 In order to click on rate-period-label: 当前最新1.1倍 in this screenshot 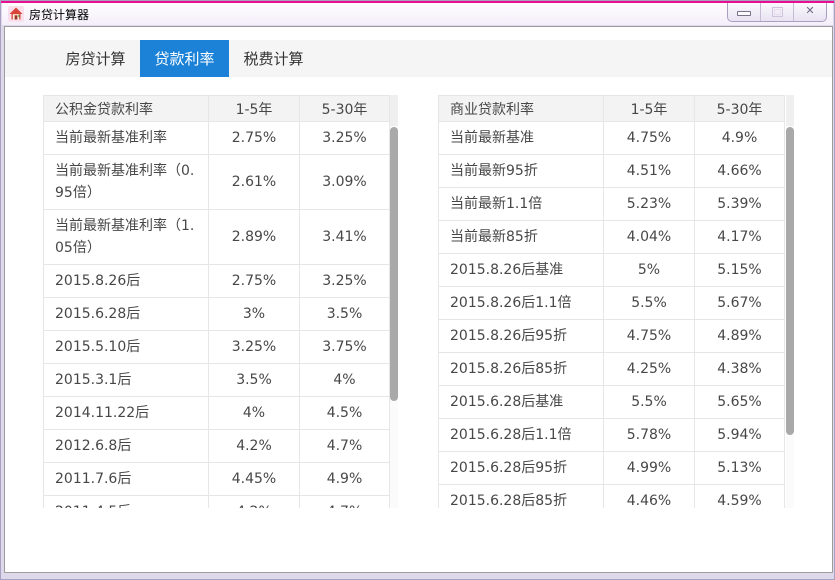, I will do `click(521, 204)`.